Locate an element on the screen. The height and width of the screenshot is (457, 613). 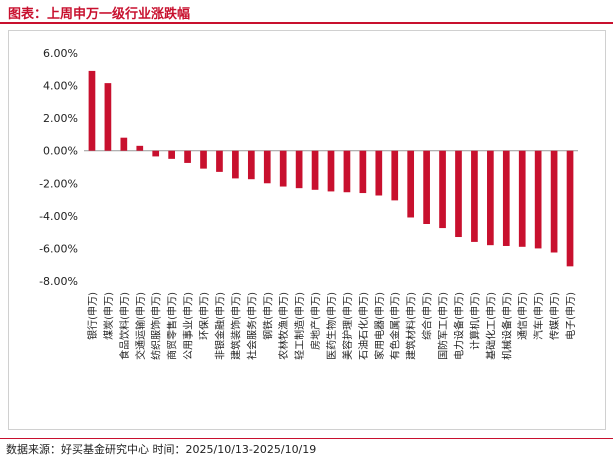
x-tick-label: 传媒(申万) is located at coordinates (554, 316).